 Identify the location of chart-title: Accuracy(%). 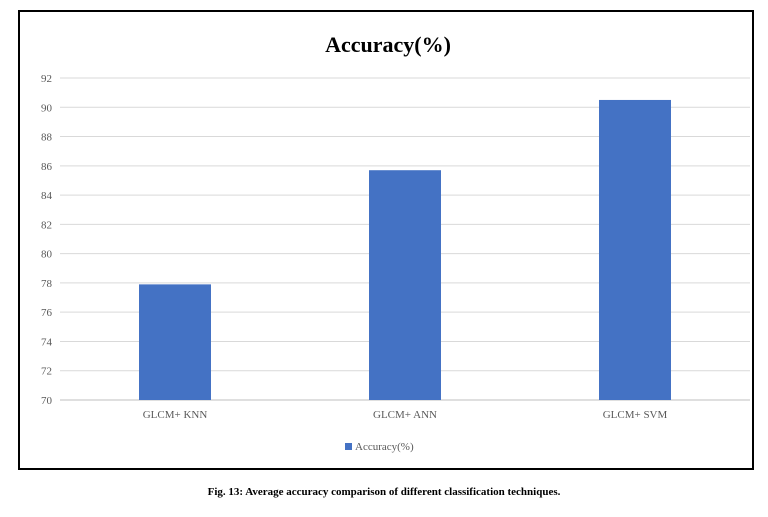
(388, 44).